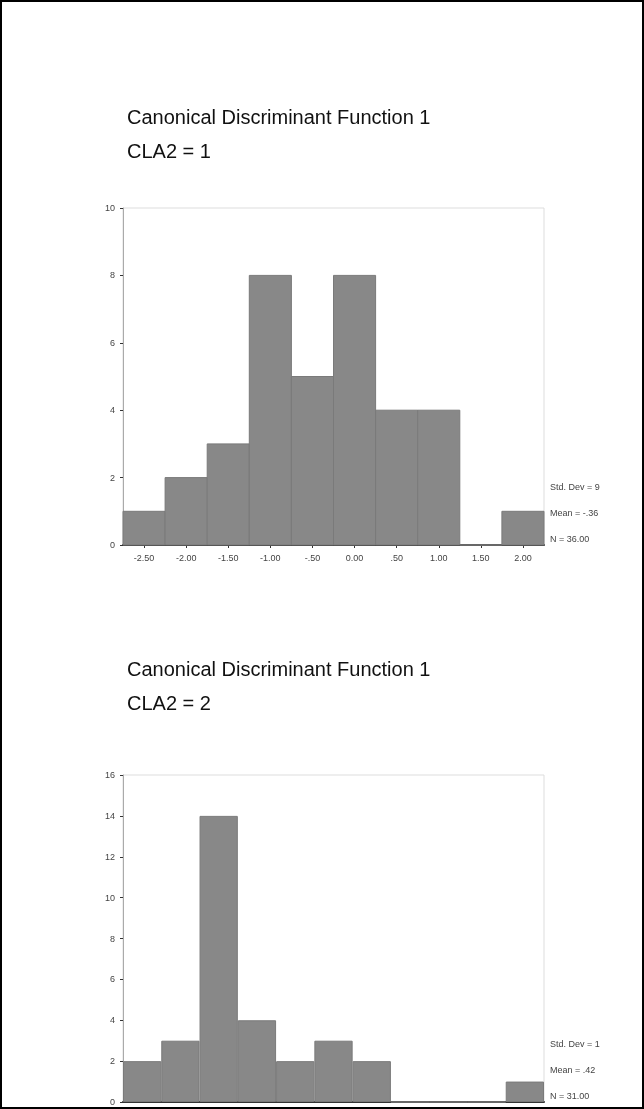 Image resolution: width=644 pixels, height=1109 pixels. Describe the element at coordinates (109, 775) in the screenshot. I see `y-tick-label: 16` at that location.